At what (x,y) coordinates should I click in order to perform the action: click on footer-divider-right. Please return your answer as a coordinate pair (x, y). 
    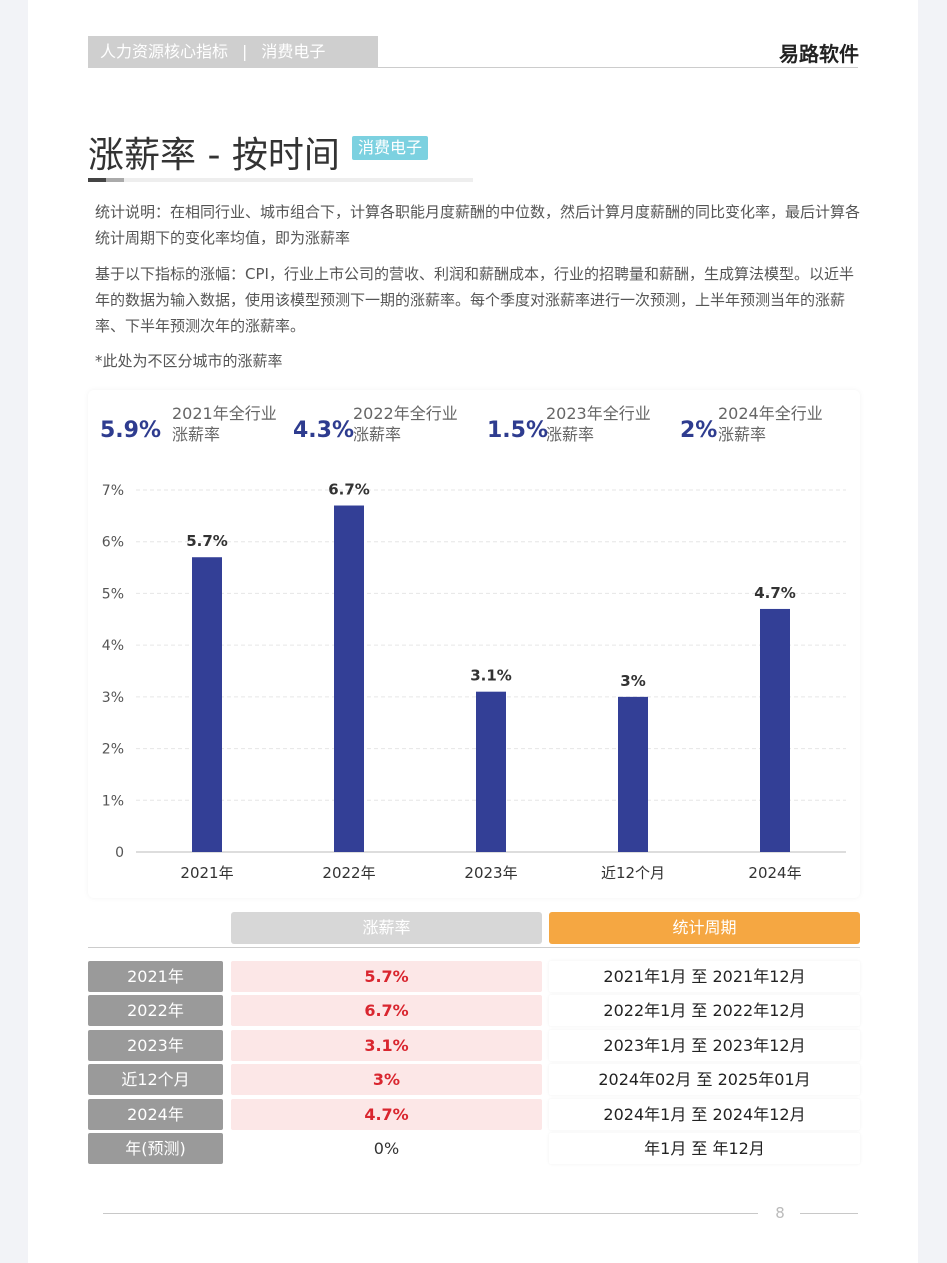
    Looking at the image, I should click on (829, 1213).